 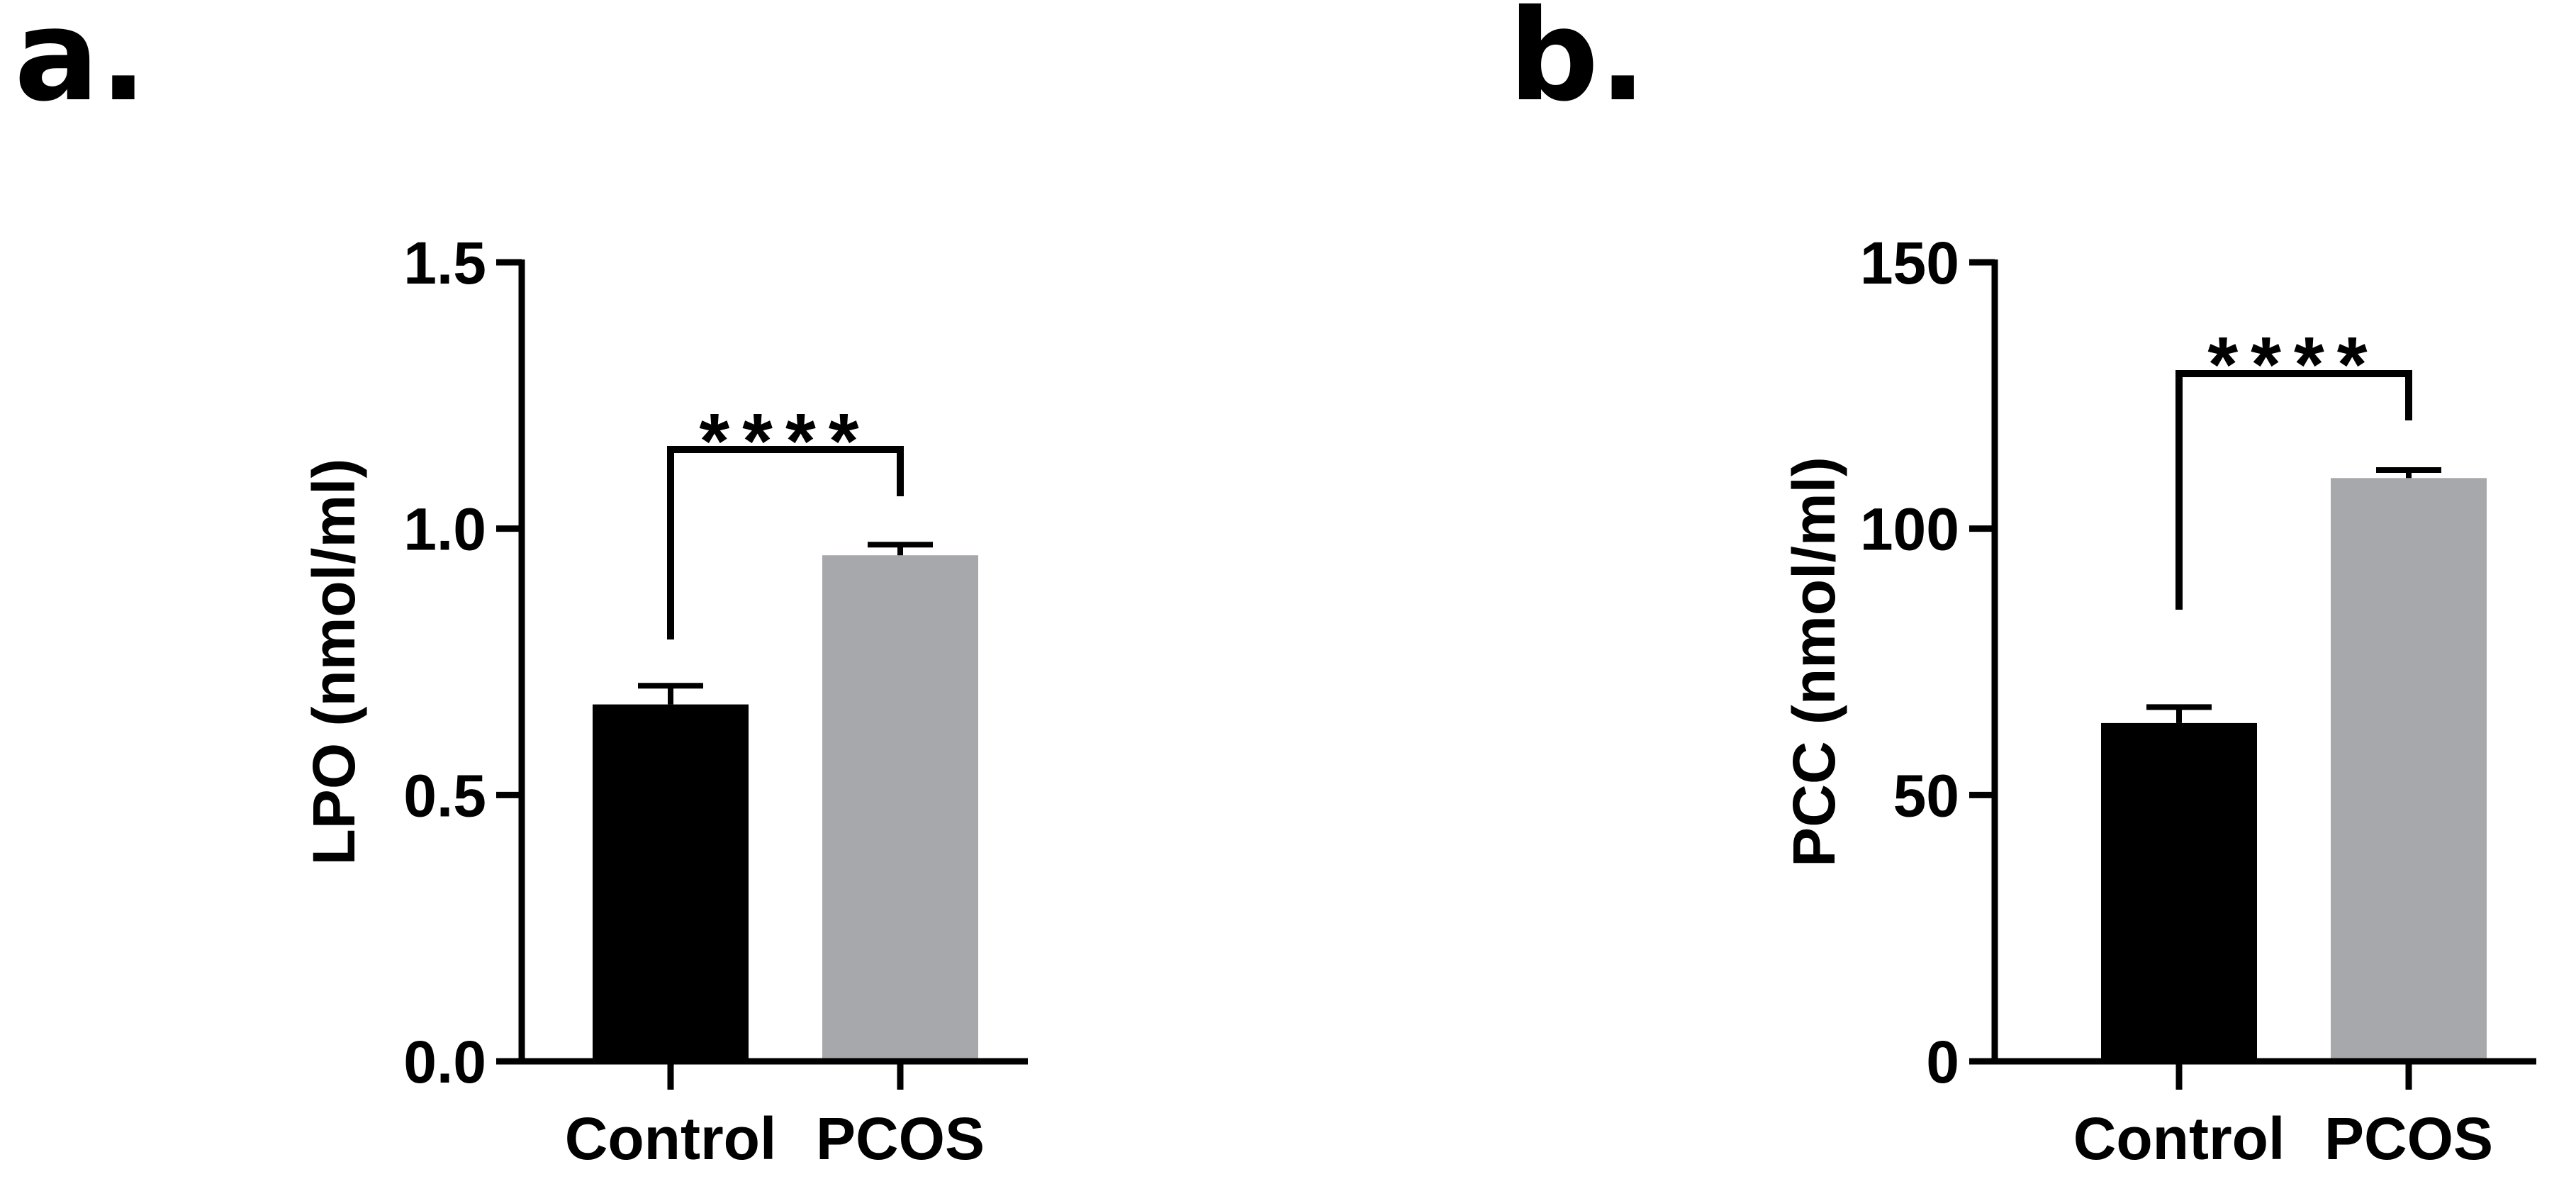 I want to click on y-axis-title: LPO (nmol/ml), so click(x=334, y=662).